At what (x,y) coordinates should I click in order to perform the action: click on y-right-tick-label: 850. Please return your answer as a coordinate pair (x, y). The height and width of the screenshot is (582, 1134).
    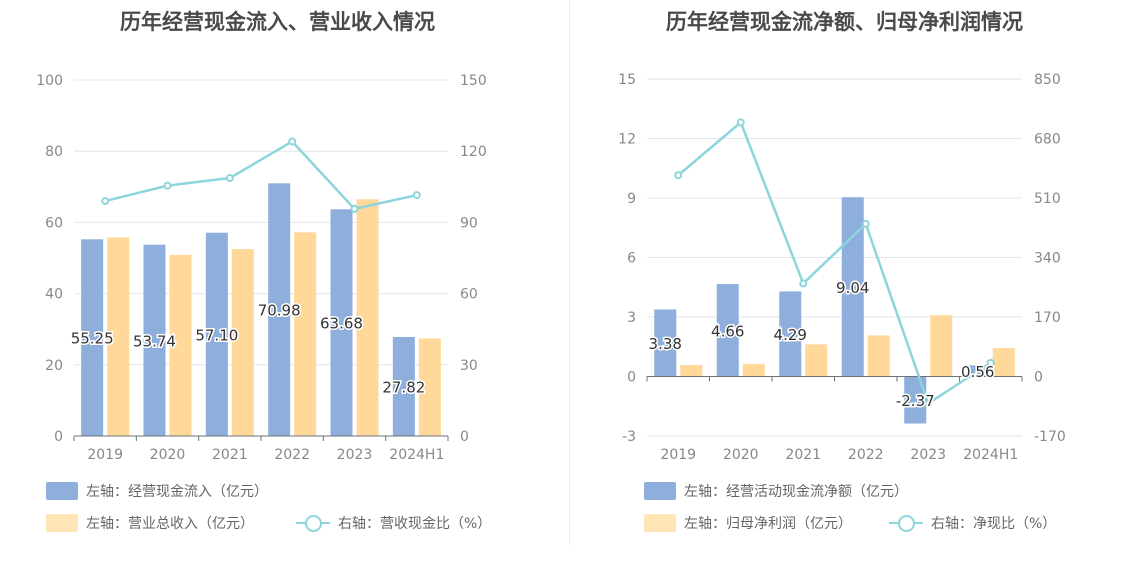
    Looking at the image, I should click on (1047, 80).